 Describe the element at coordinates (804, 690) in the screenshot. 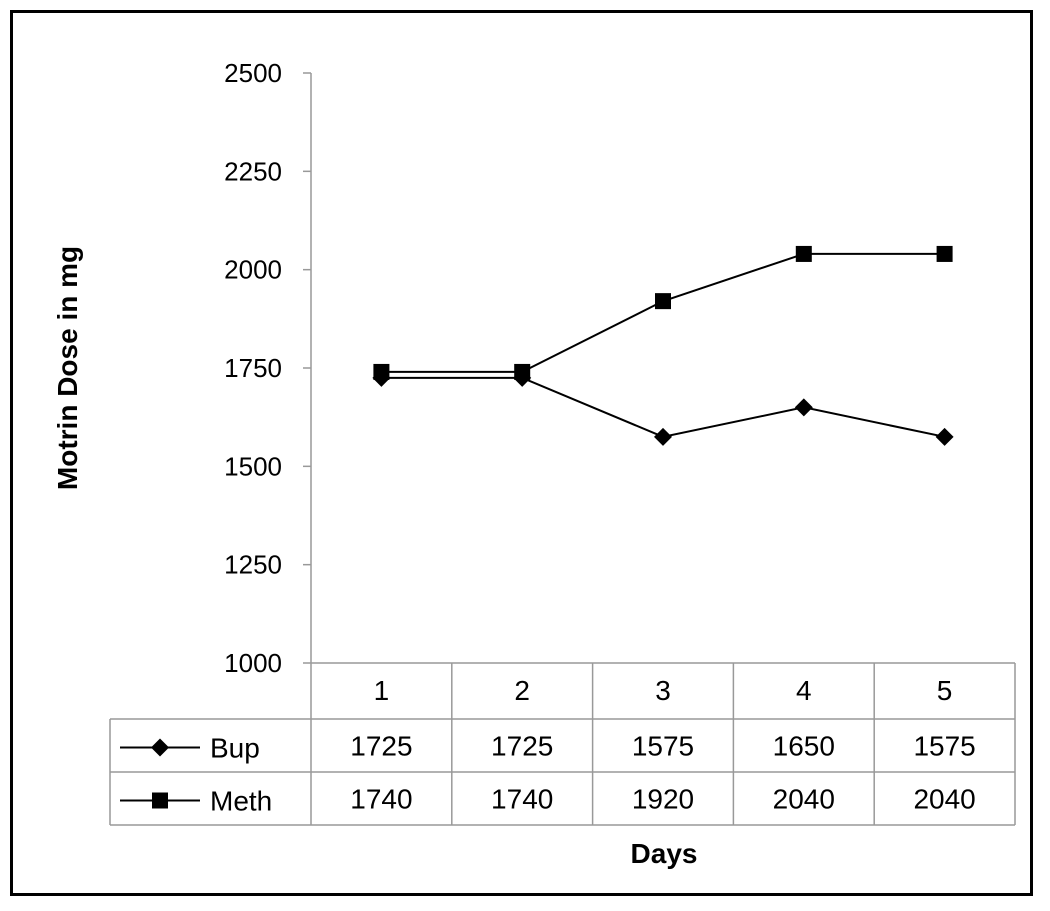

I see `x-tick-label: 4` at that location.